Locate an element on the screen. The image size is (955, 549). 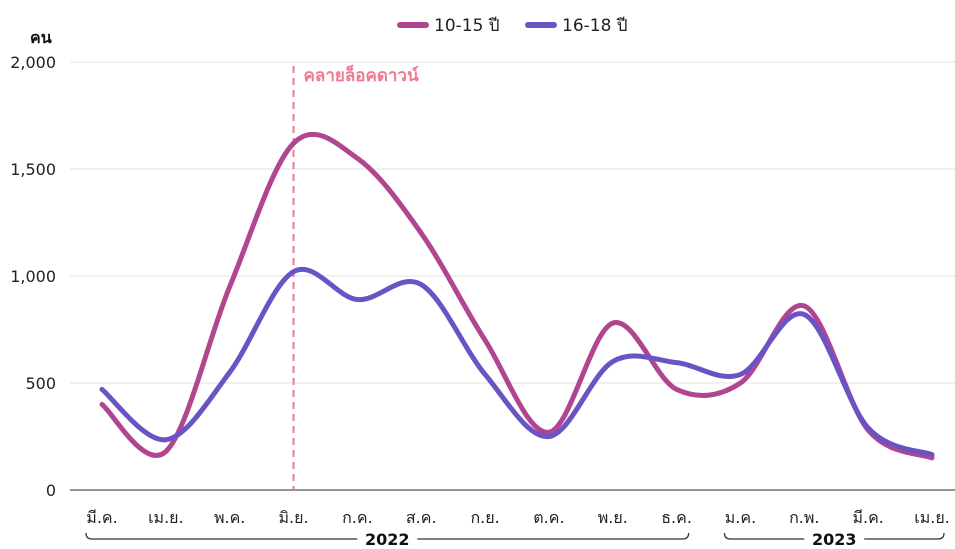
y-tick-label: 1,000 is located at coordinates (33, 276).